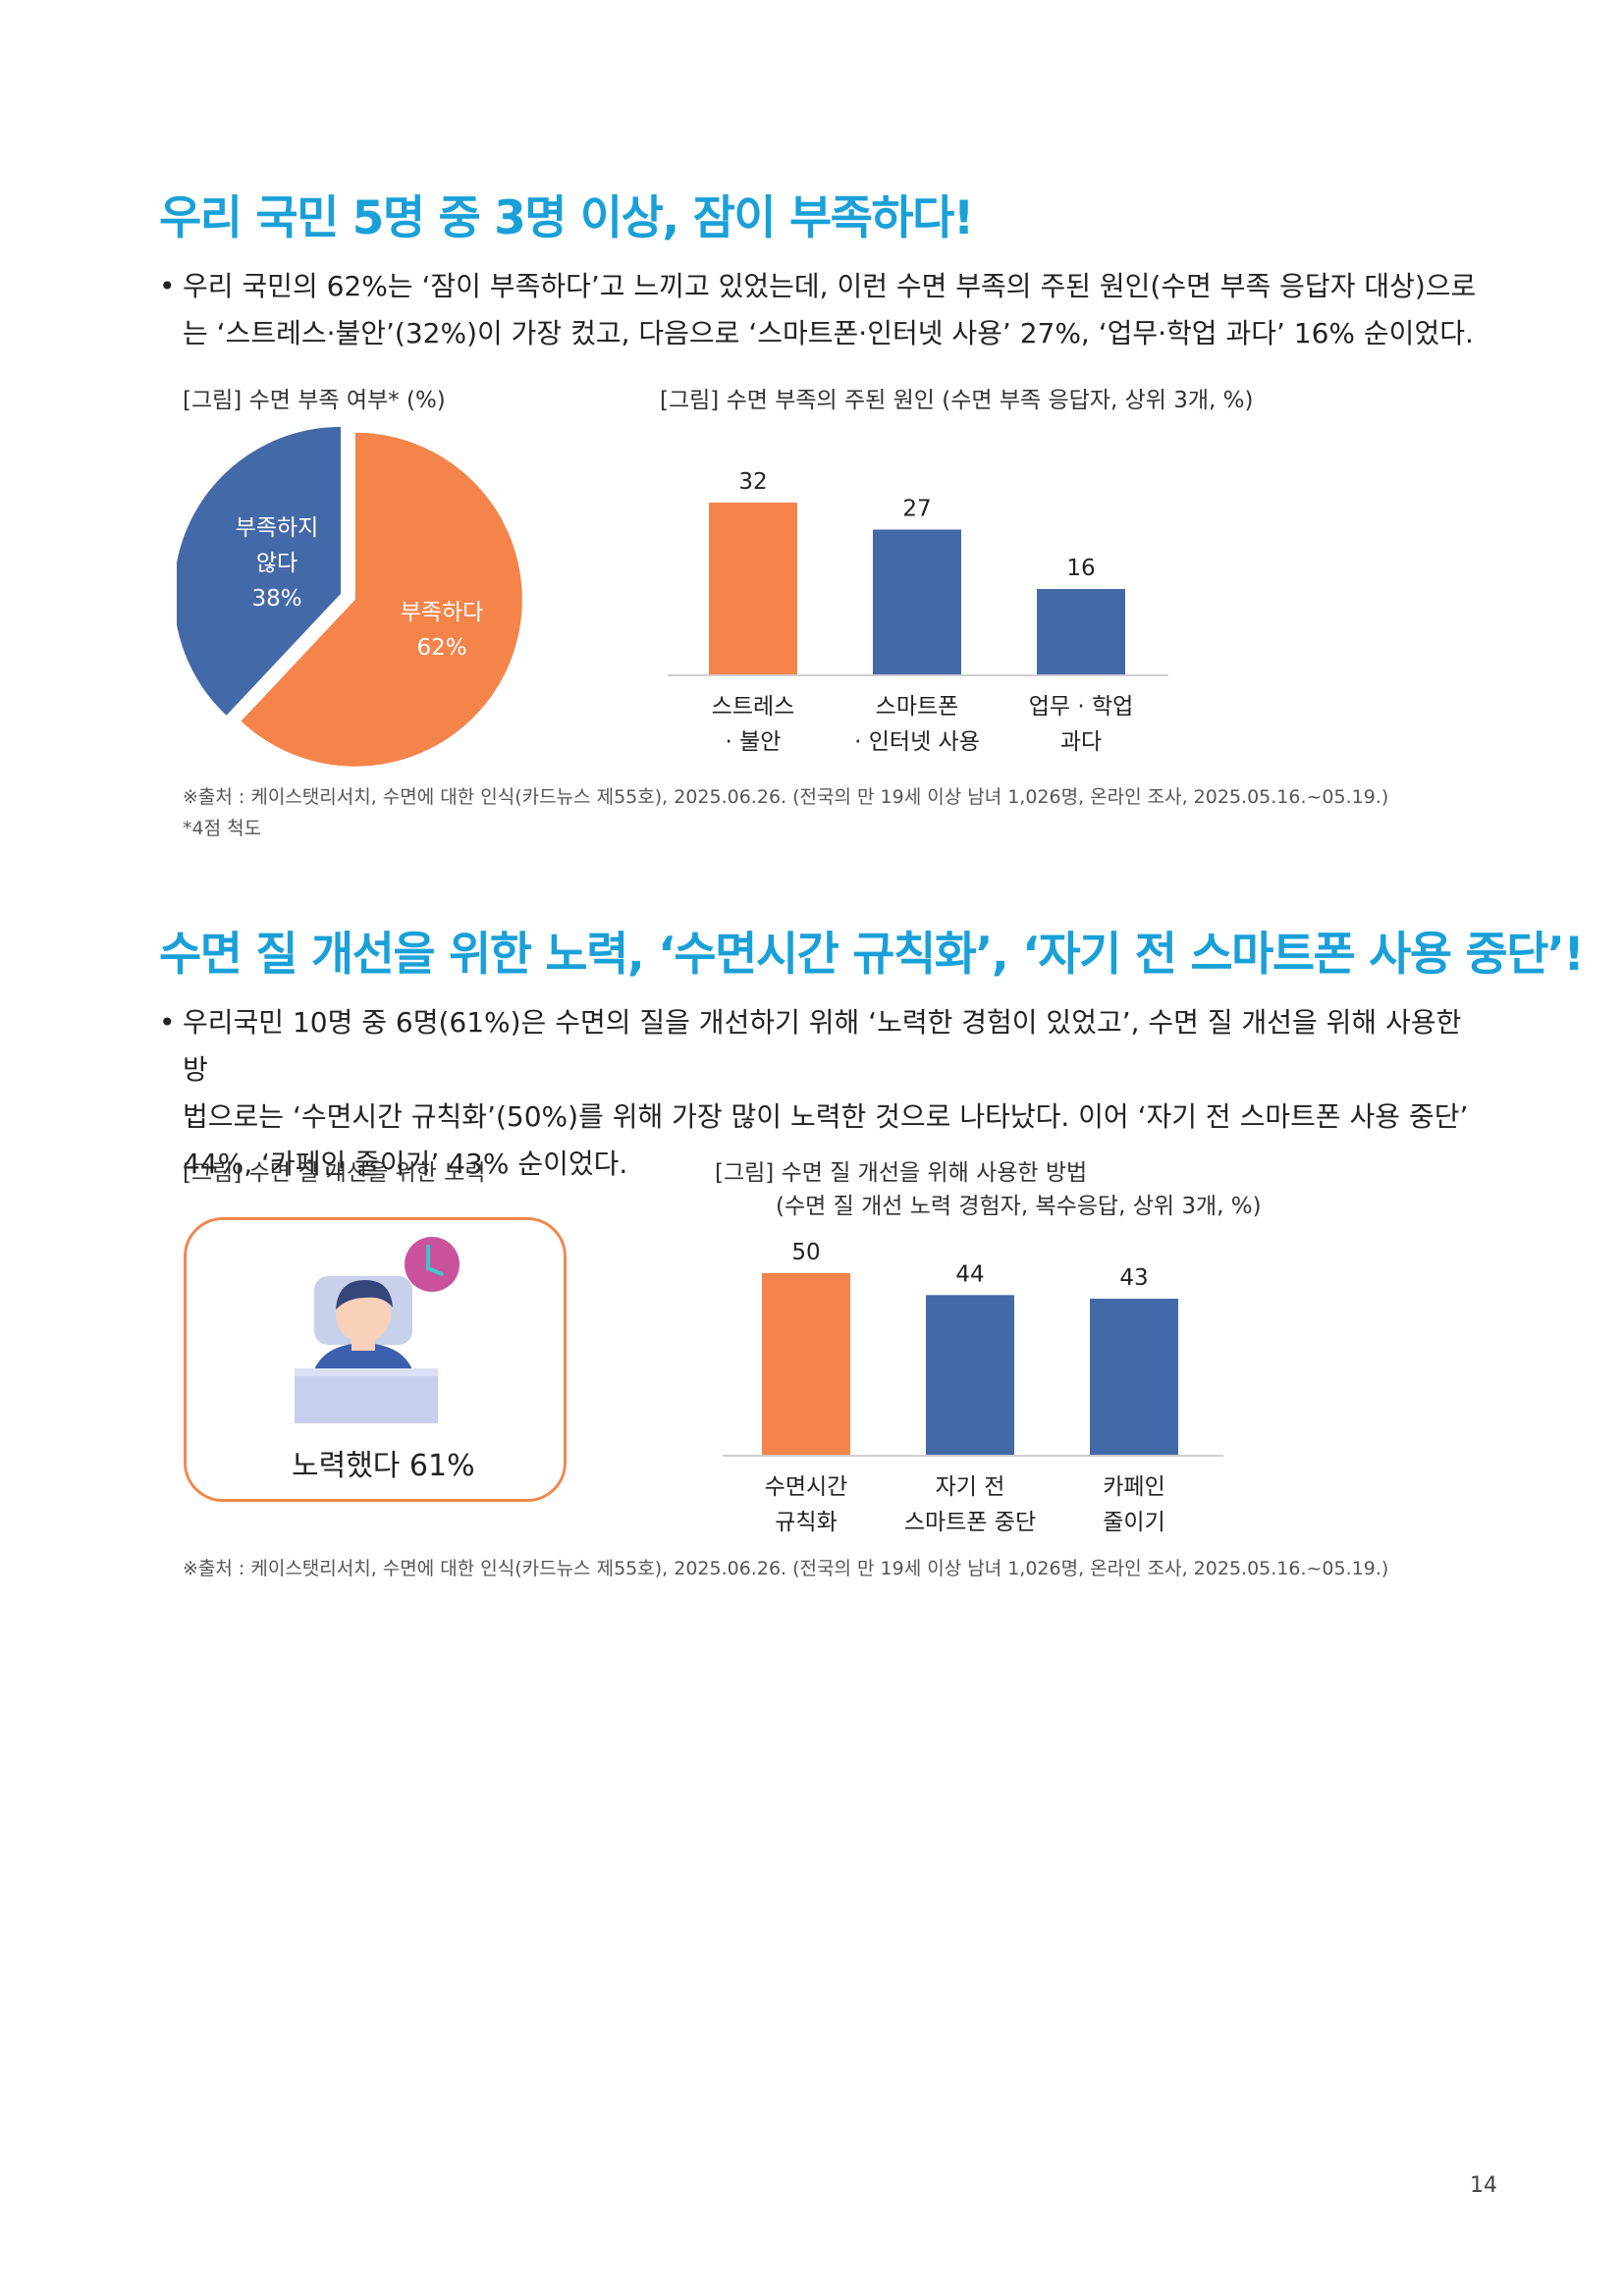  I want to click on bar-category-label: 스마트폰 · 인터넷 사용, so click(917, 725).